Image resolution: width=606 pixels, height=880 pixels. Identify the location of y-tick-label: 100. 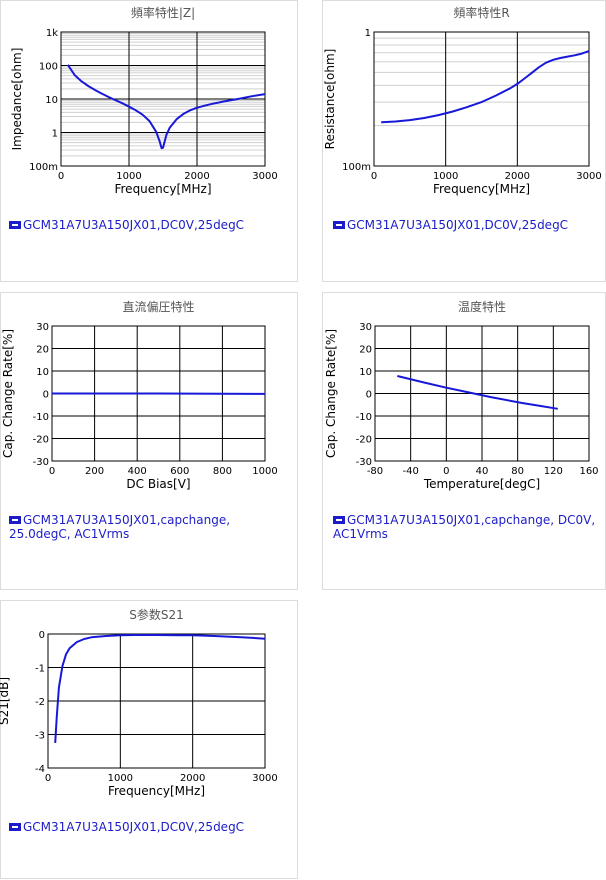
(48, 67).